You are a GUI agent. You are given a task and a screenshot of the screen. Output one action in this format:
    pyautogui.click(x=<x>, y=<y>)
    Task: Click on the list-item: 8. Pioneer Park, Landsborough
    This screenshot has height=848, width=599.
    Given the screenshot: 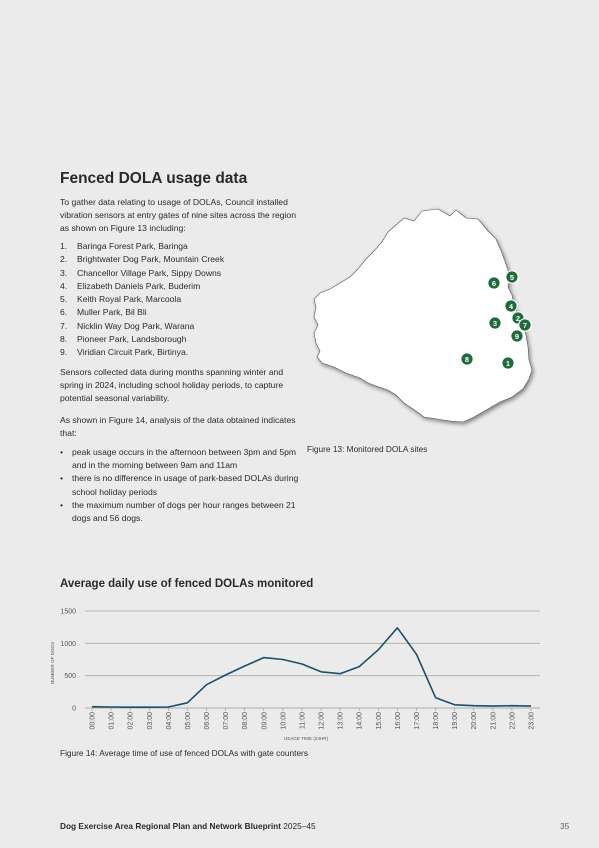 What is the action you would take?
    pyautogui.click(x=180, y=339)
    